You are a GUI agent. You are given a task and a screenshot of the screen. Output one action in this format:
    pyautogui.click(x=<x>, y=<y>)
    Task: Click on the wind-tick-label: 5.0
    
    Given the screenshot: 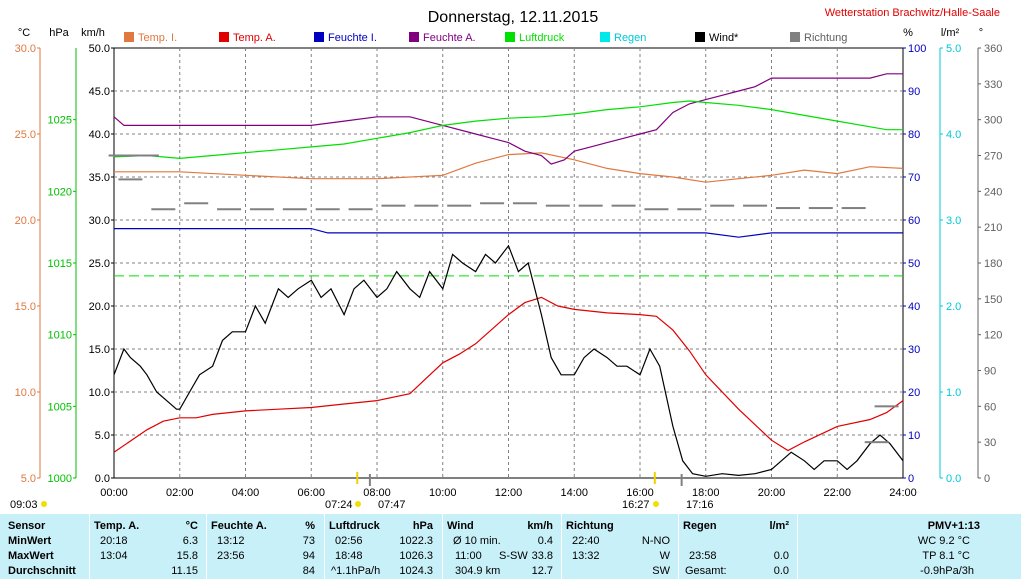 What is the action you would take?
    pyautogui.click(x=102, y=436)
    